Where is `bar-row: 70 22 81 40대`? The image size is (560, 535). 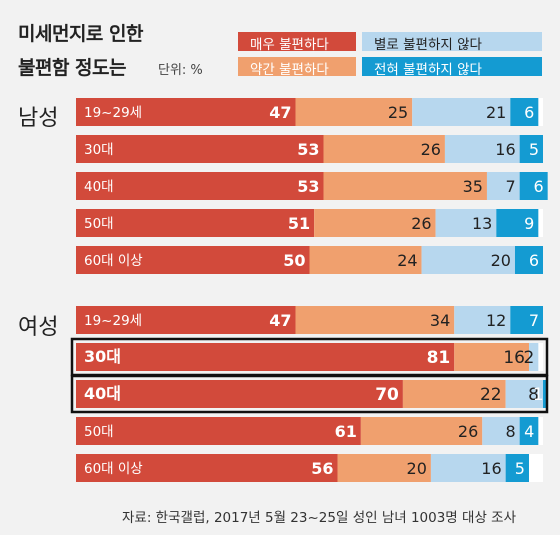 bar-row: 70 22 81 40대 is located at coordinates (309, 394).